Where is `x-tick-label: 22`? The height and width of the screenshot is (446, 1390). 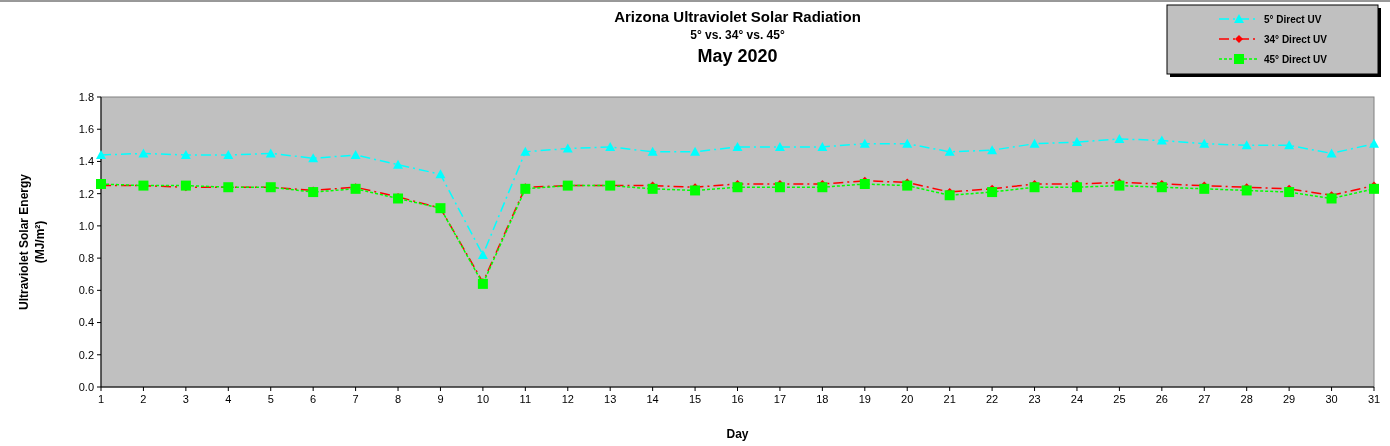 x-tick-label: 22 is located at coordinates (992, 399).